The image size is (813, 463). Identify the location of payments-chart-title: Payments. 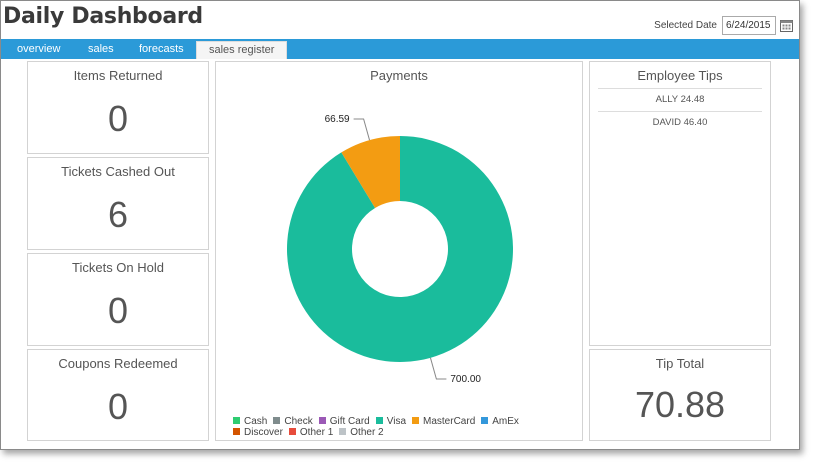
(399, 75).